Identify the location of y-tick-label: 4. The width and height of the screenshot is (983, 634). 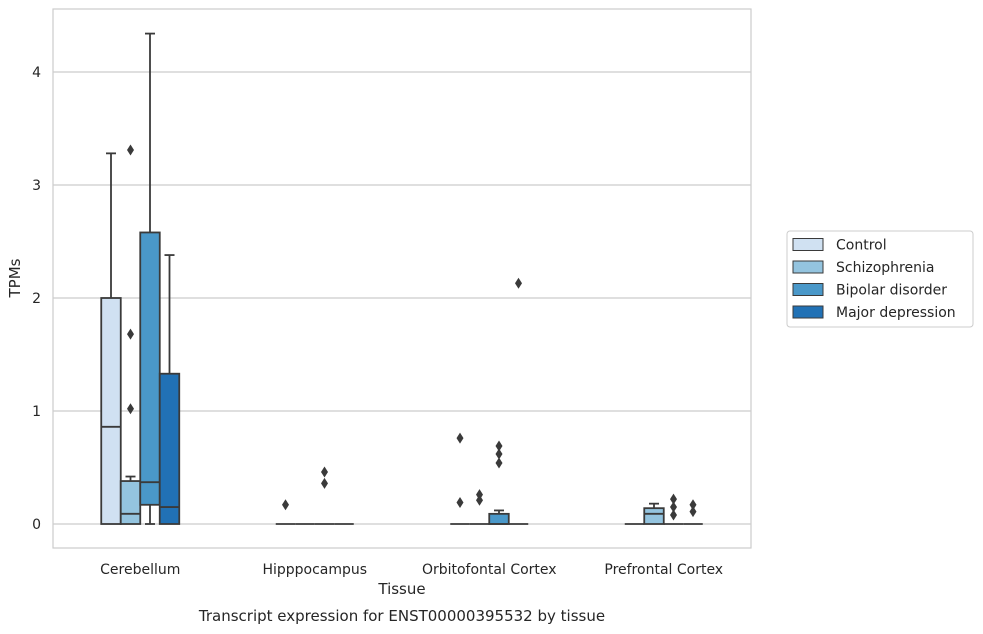
(36, 73).